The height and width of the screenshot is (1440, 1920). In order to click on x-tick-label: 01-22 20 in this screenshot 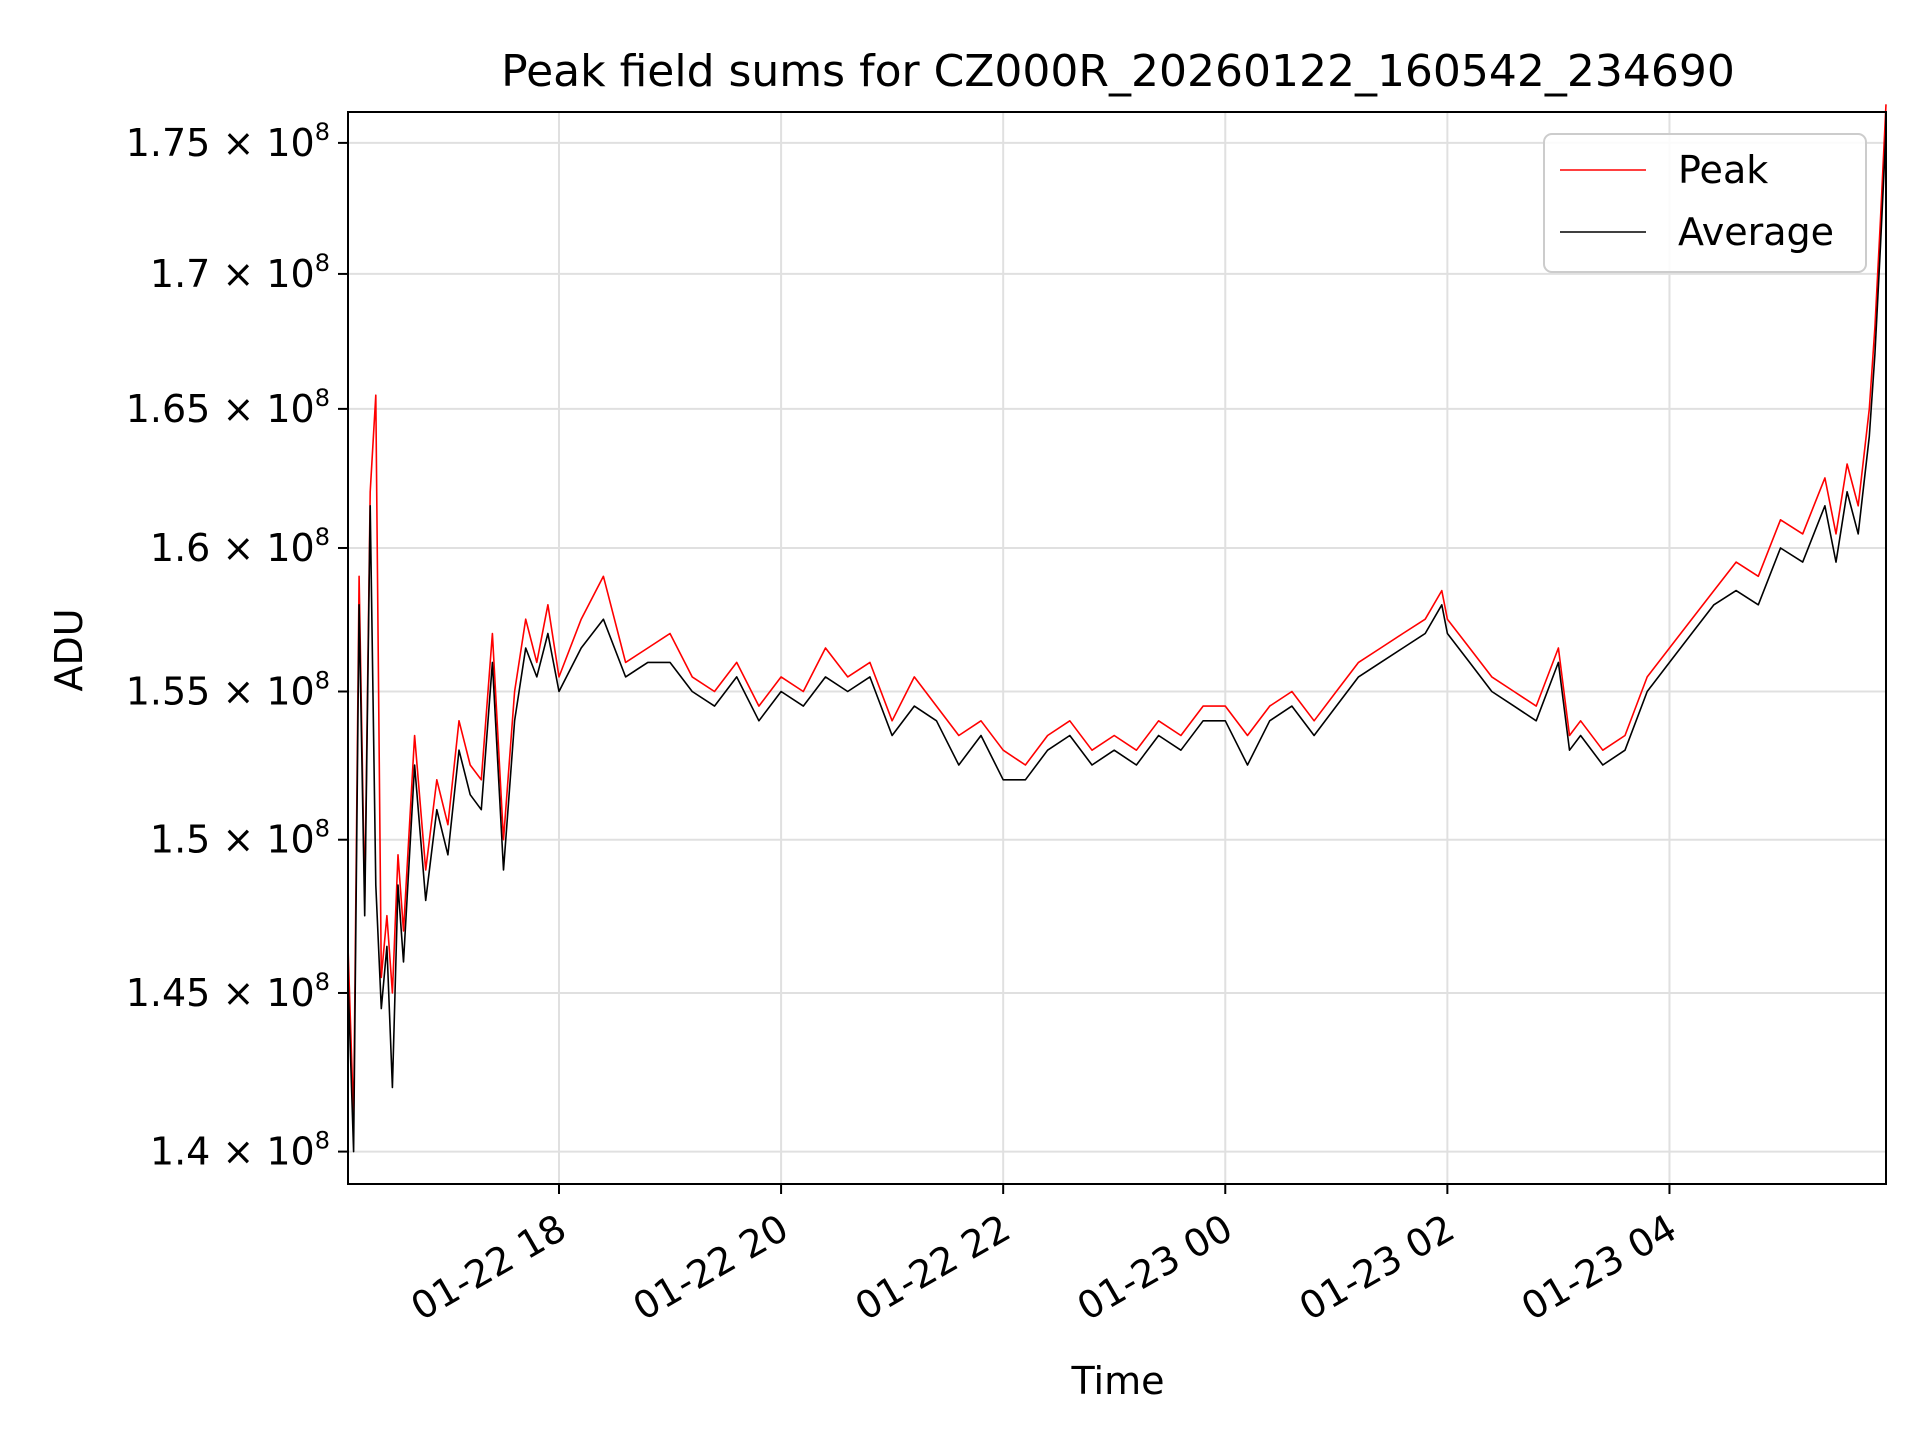, I will do `click(711, 1268)`.